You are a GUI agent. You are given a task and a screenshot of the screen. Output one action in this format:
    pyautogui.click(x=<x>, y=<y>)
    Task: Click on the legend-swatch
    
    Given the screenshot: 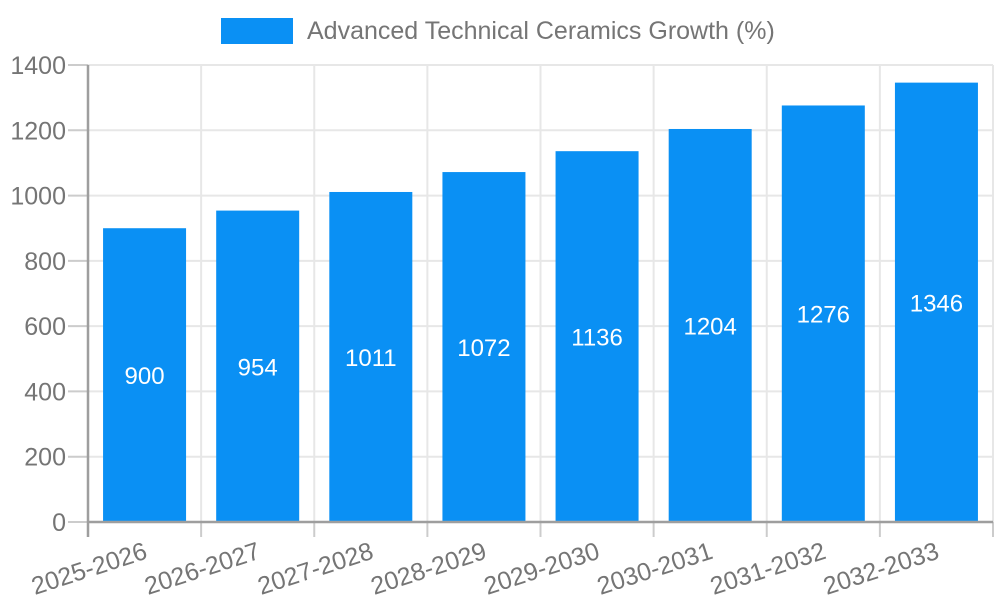 What is the action you would take?
    pyautogui.click(x=257, y=31)
    